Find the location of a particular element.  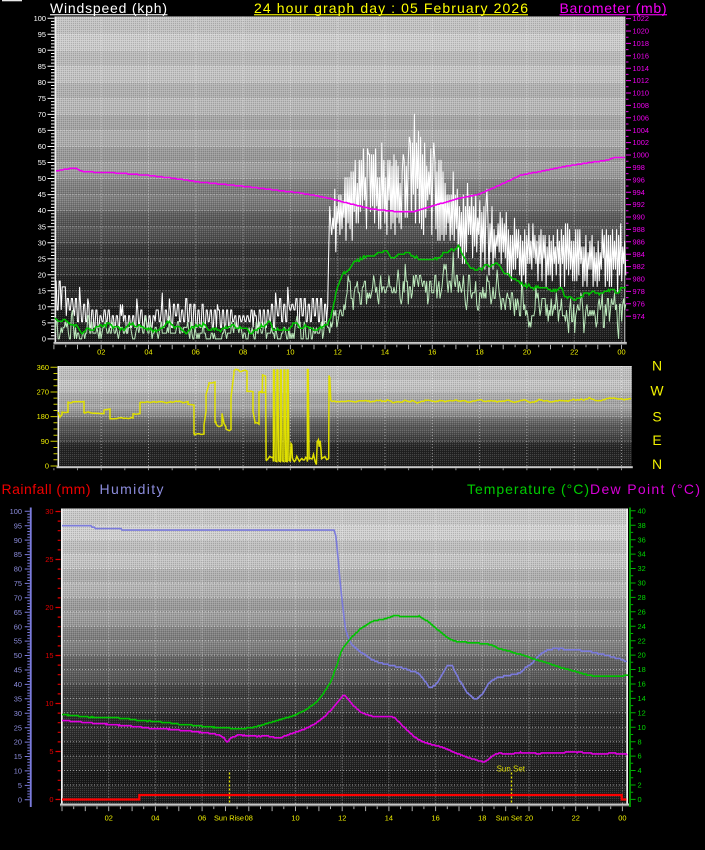

svg-text: 998 is located at coordinates (639, 167).